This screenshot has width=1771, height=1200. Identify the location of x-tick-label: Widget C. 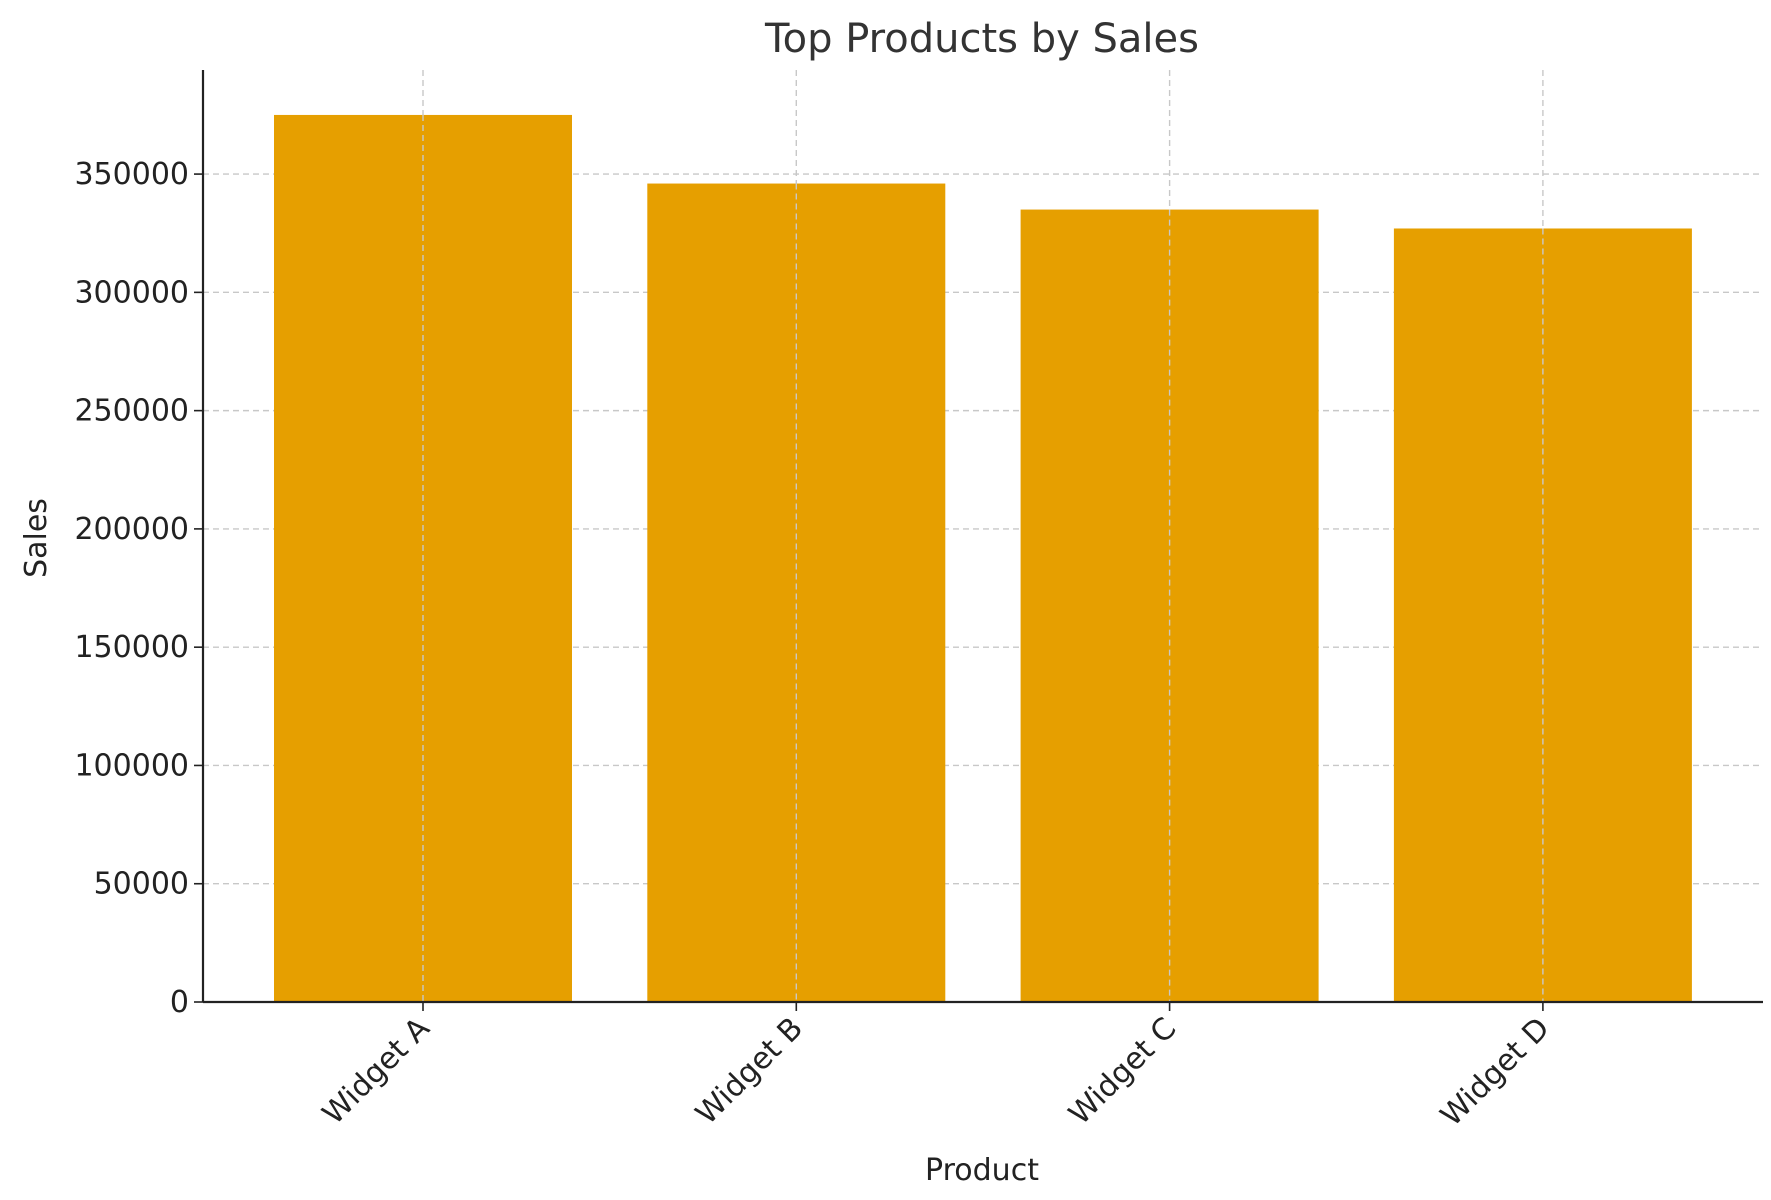
(1122, 1071).